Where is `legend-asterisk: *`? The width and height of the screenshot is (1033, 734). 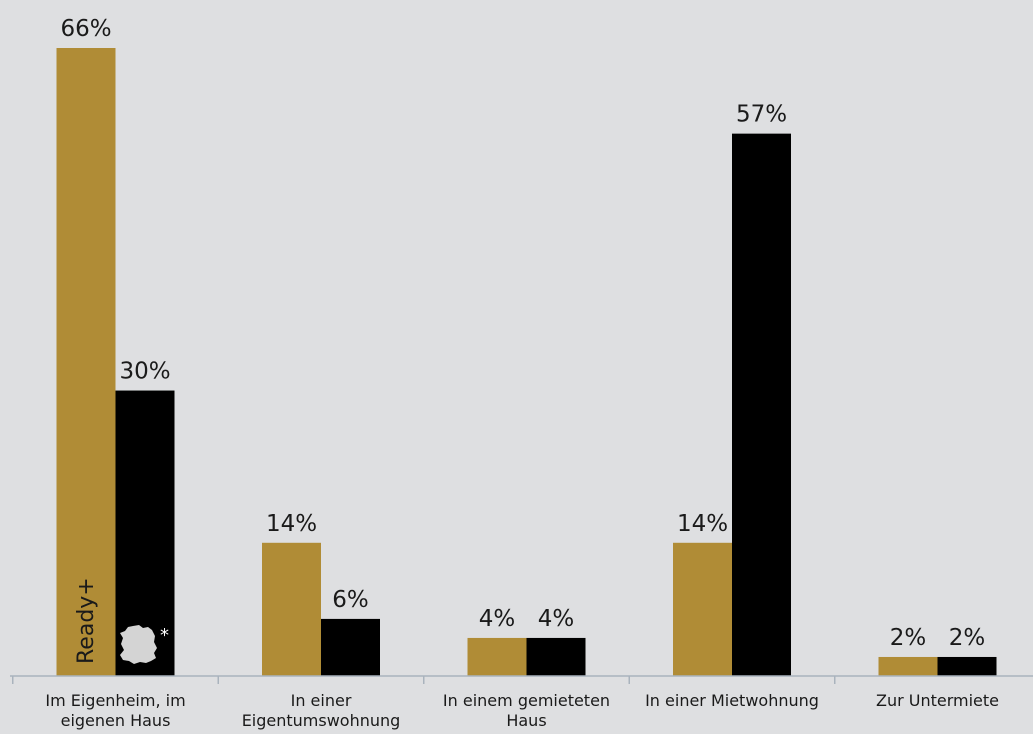 legend-asterisk: * is located at coordinates (164, 635).